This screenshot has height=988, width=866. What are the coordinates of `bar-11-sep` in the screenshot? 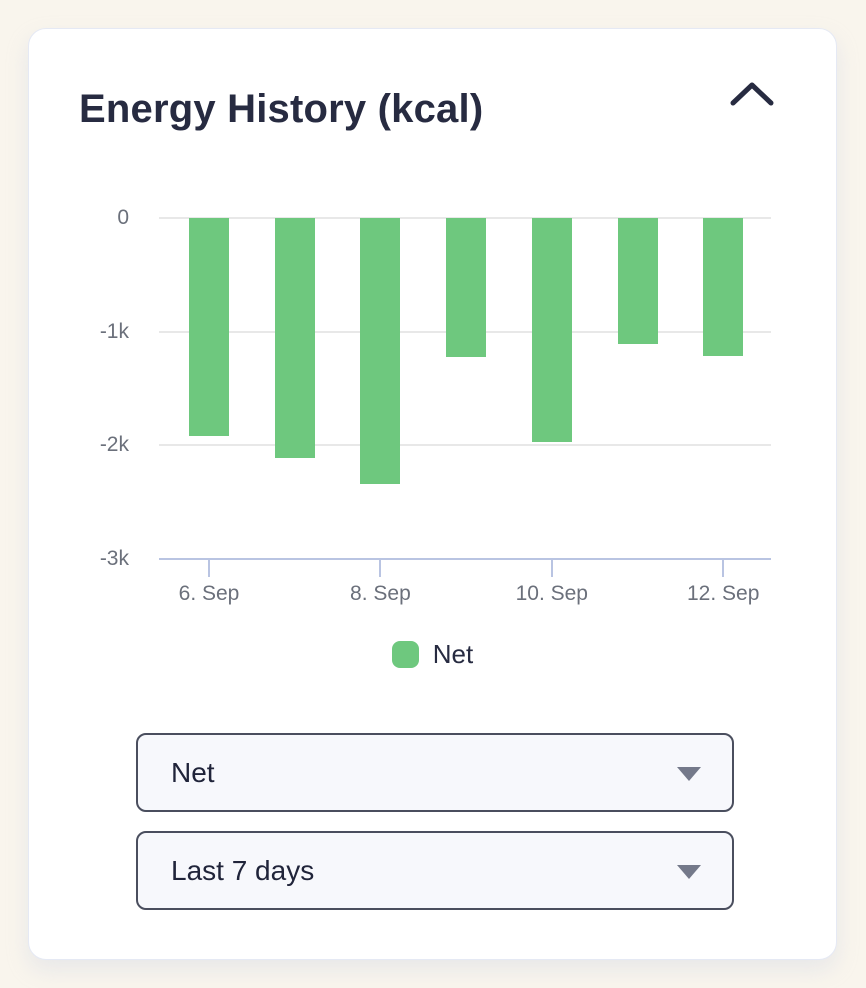 It's located at (637, 281).